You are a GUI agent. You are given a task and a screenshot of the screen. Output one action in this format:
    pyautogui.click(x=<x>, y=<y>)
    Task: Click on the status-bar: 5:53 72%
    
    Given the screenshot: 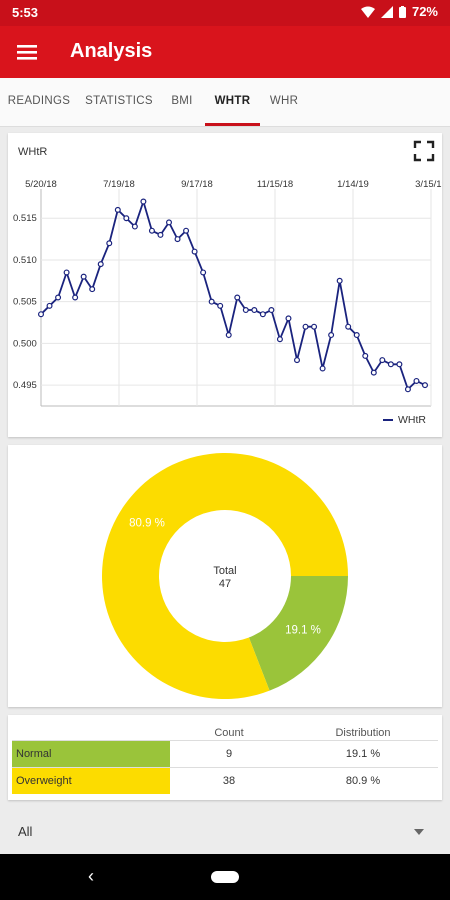 What is the action you would take?
    pyautogui.click(x=225, y=13)
    